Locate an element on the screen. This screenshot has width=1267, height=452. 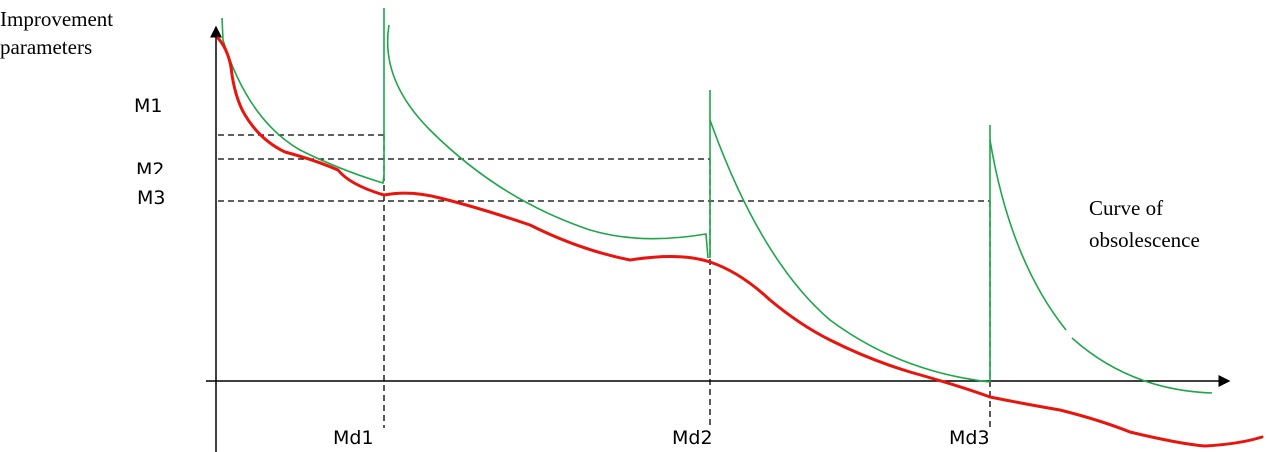
md1-label: Md1 is located at coordinates (353, 438).